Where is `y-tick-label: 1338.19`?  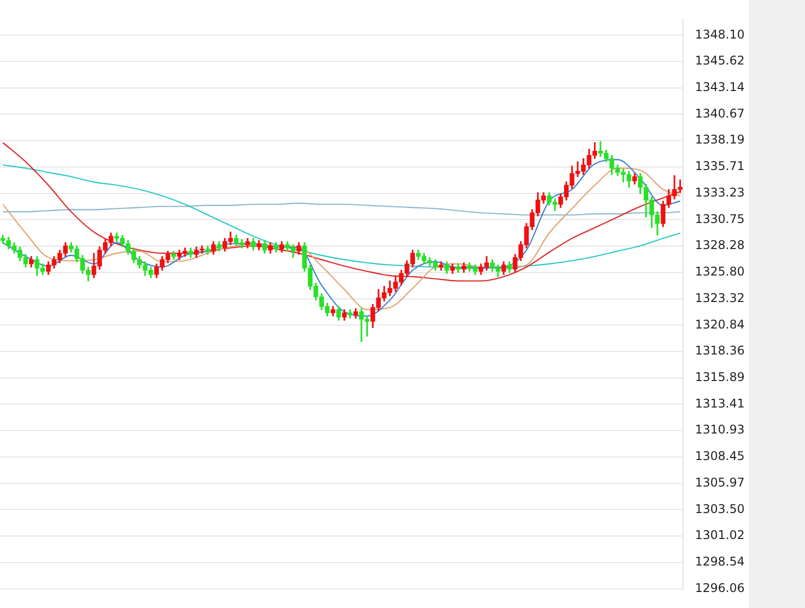
y-tick-label: 1338.19 is located at coordinates (720, 139).